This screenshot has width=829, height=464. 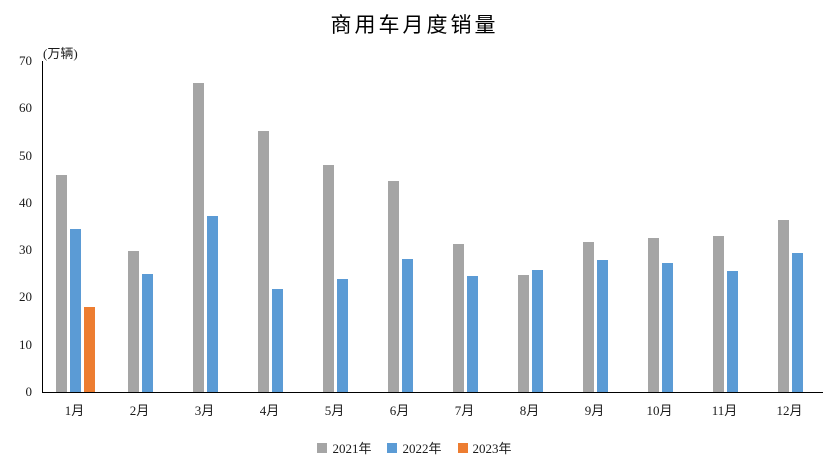 I want to click on bar-2021年-2月, so click(x=133, y=321).